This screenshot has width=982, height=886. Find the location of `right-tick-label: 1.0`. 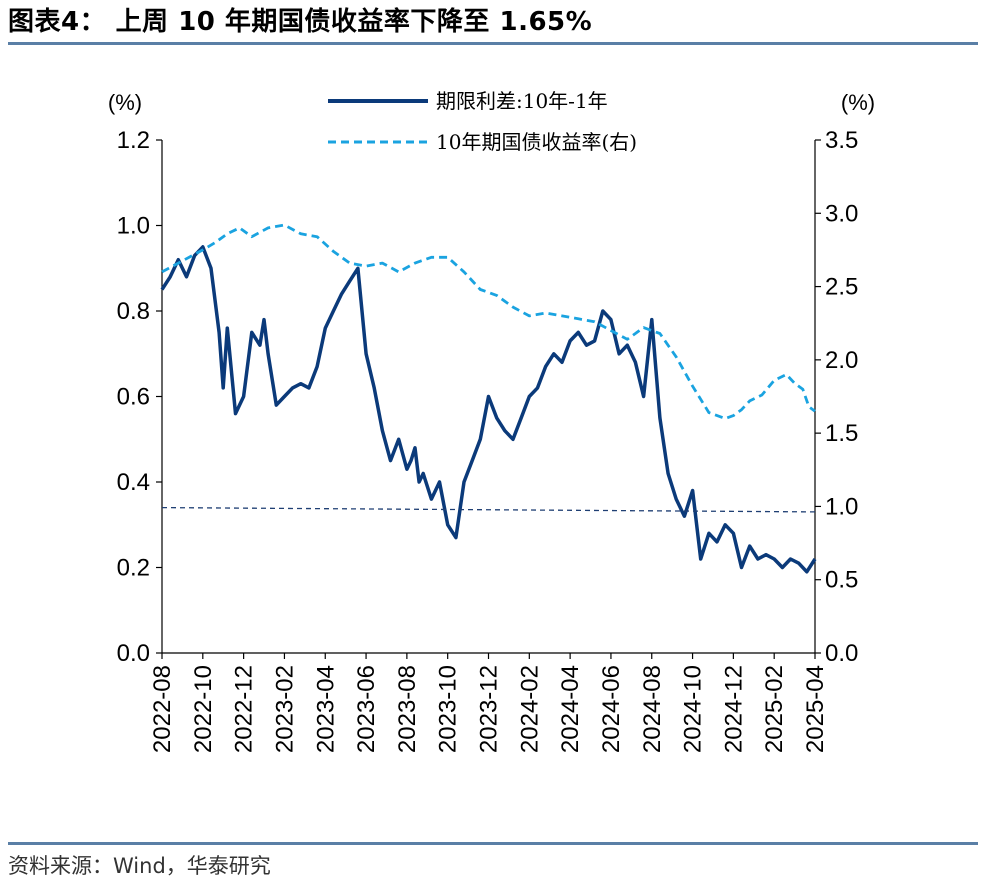

right-tick-label: 1.0 is located at coordinates (841, 506).